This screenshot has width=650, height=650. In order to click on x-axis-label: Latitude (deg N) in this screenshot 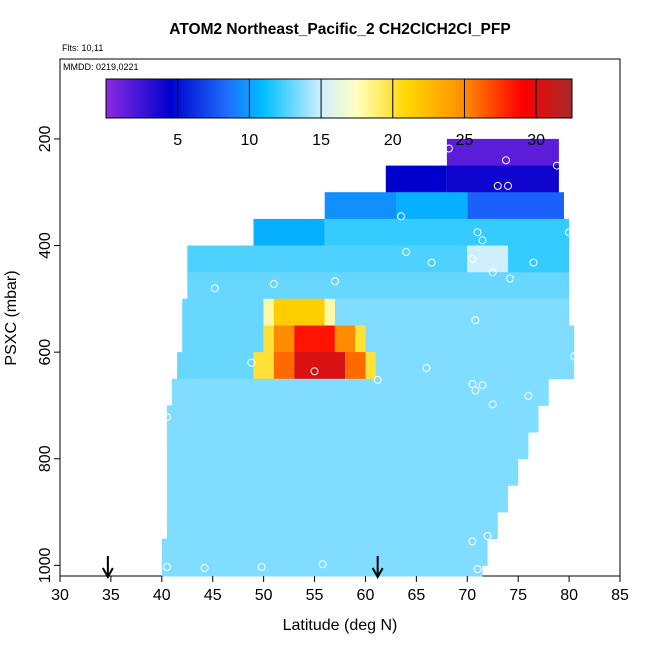, I will do `click(340, 625)`.